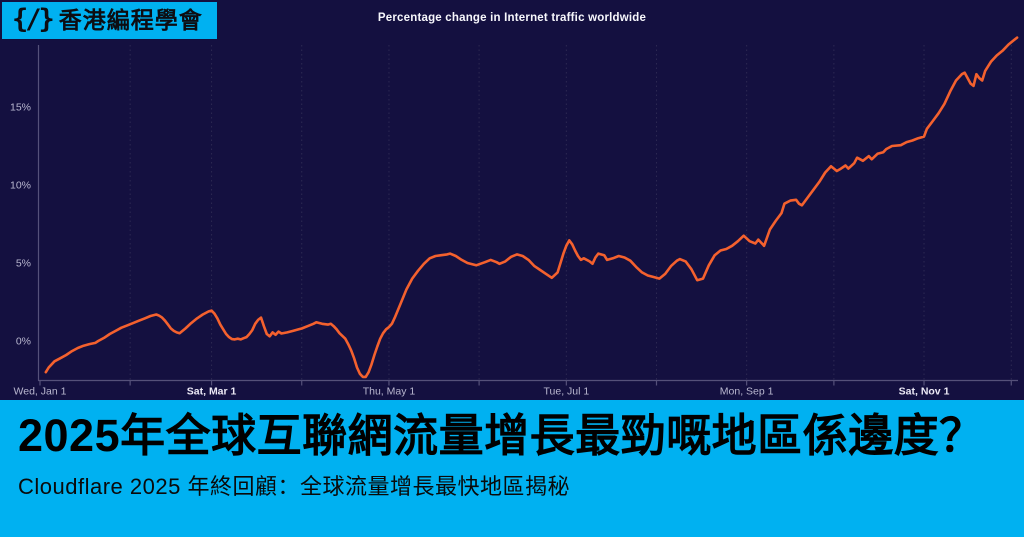 This screenshot has width=1024, height=537. I want to click on x-tick-label: Mon, Sep 1, so click(747, 392).